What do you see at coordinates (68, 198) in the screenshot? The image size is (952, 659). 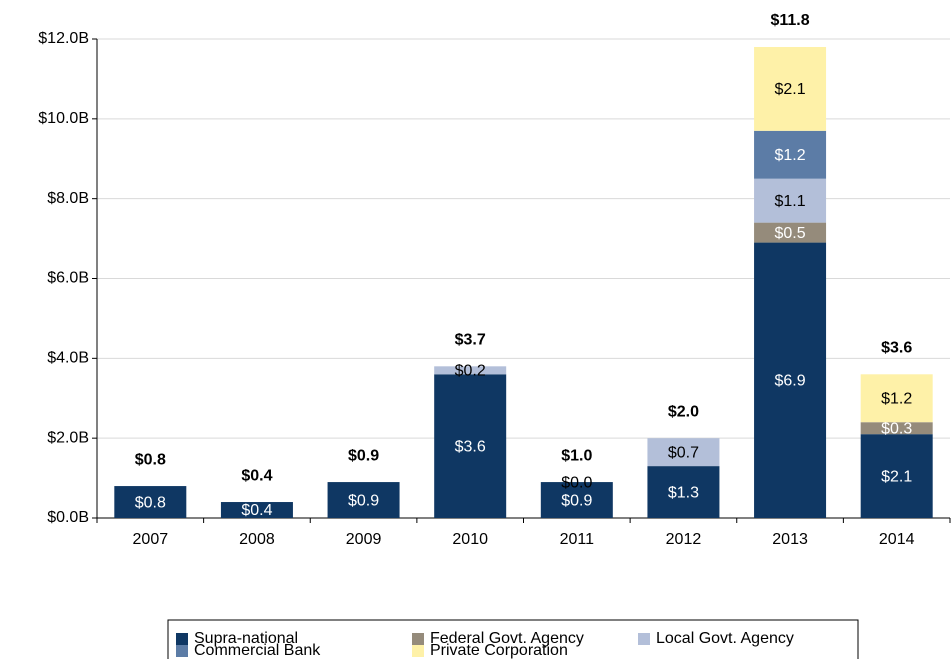 I see `y-tick-label: $8.0B` at bounding box center [68, 198].